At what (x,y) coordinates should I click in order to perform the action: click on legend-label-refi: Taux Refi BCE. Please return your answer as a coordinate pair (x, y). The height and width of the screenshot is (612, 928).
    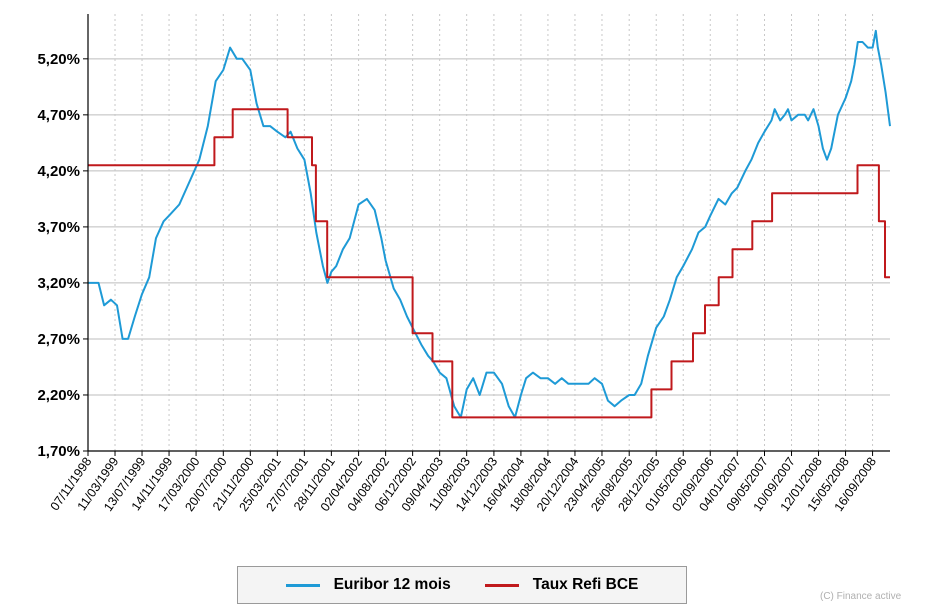
    Looking at the image, I should click on (585, 584).